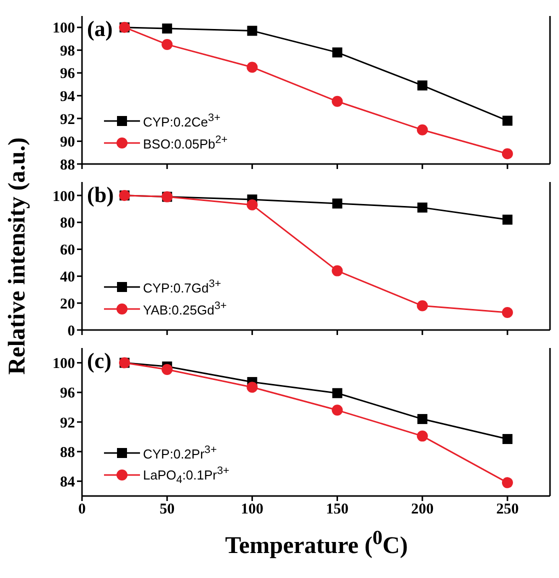  I want to click on y-tick-label: 80, so click(67, 224).